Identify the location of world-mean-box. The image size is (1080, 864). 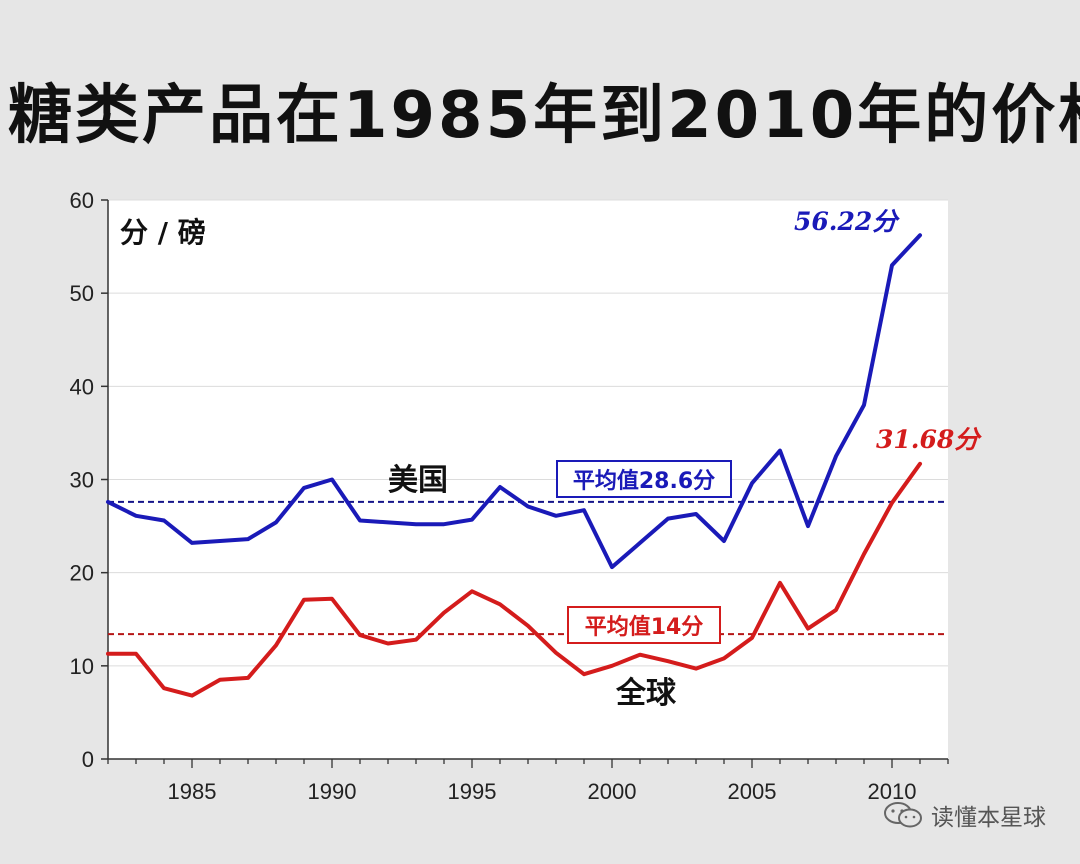
(644, 625).